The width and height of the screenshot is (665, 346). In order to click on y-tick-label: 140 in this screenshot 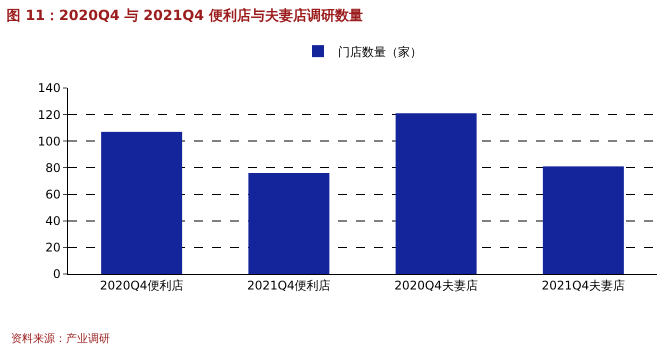, I will do `click(49, 88)`.